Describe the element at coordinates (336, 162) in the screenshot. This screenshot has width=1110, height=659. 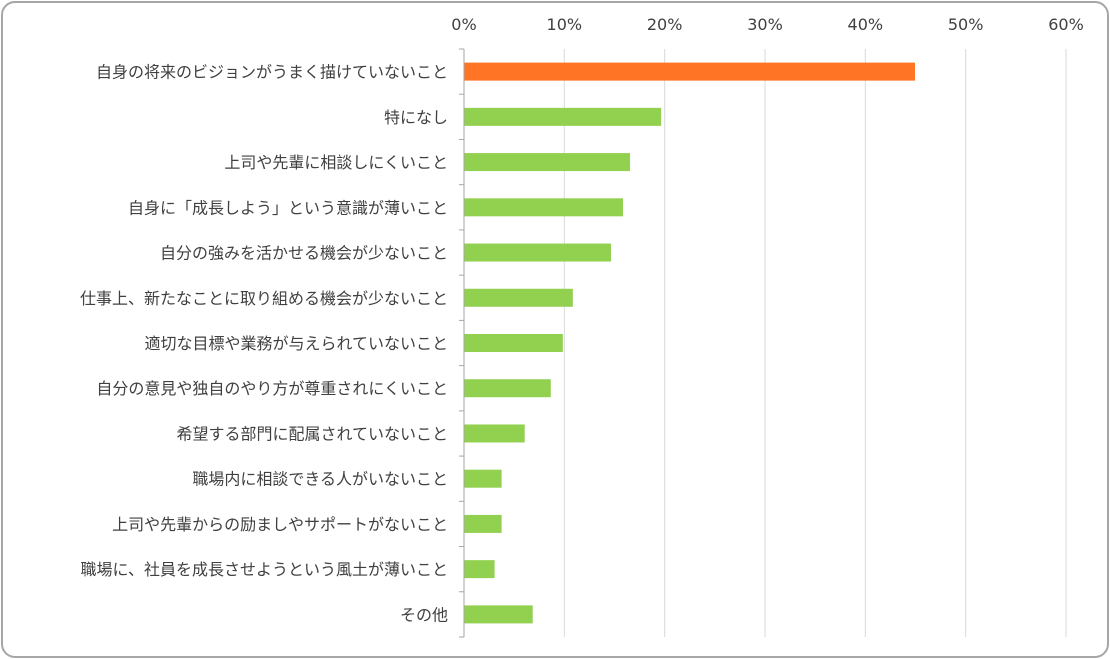
I see `category-label: 上司や先輩に相談しにくいこと` at that location.